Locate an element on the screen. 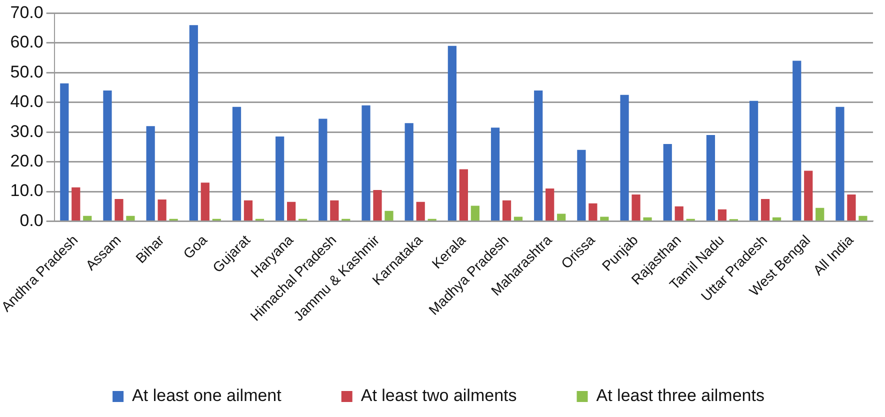 The width and height of the screenshot is (885, 417). legend-label: At least two ailments is located at coordinates (438, 396).